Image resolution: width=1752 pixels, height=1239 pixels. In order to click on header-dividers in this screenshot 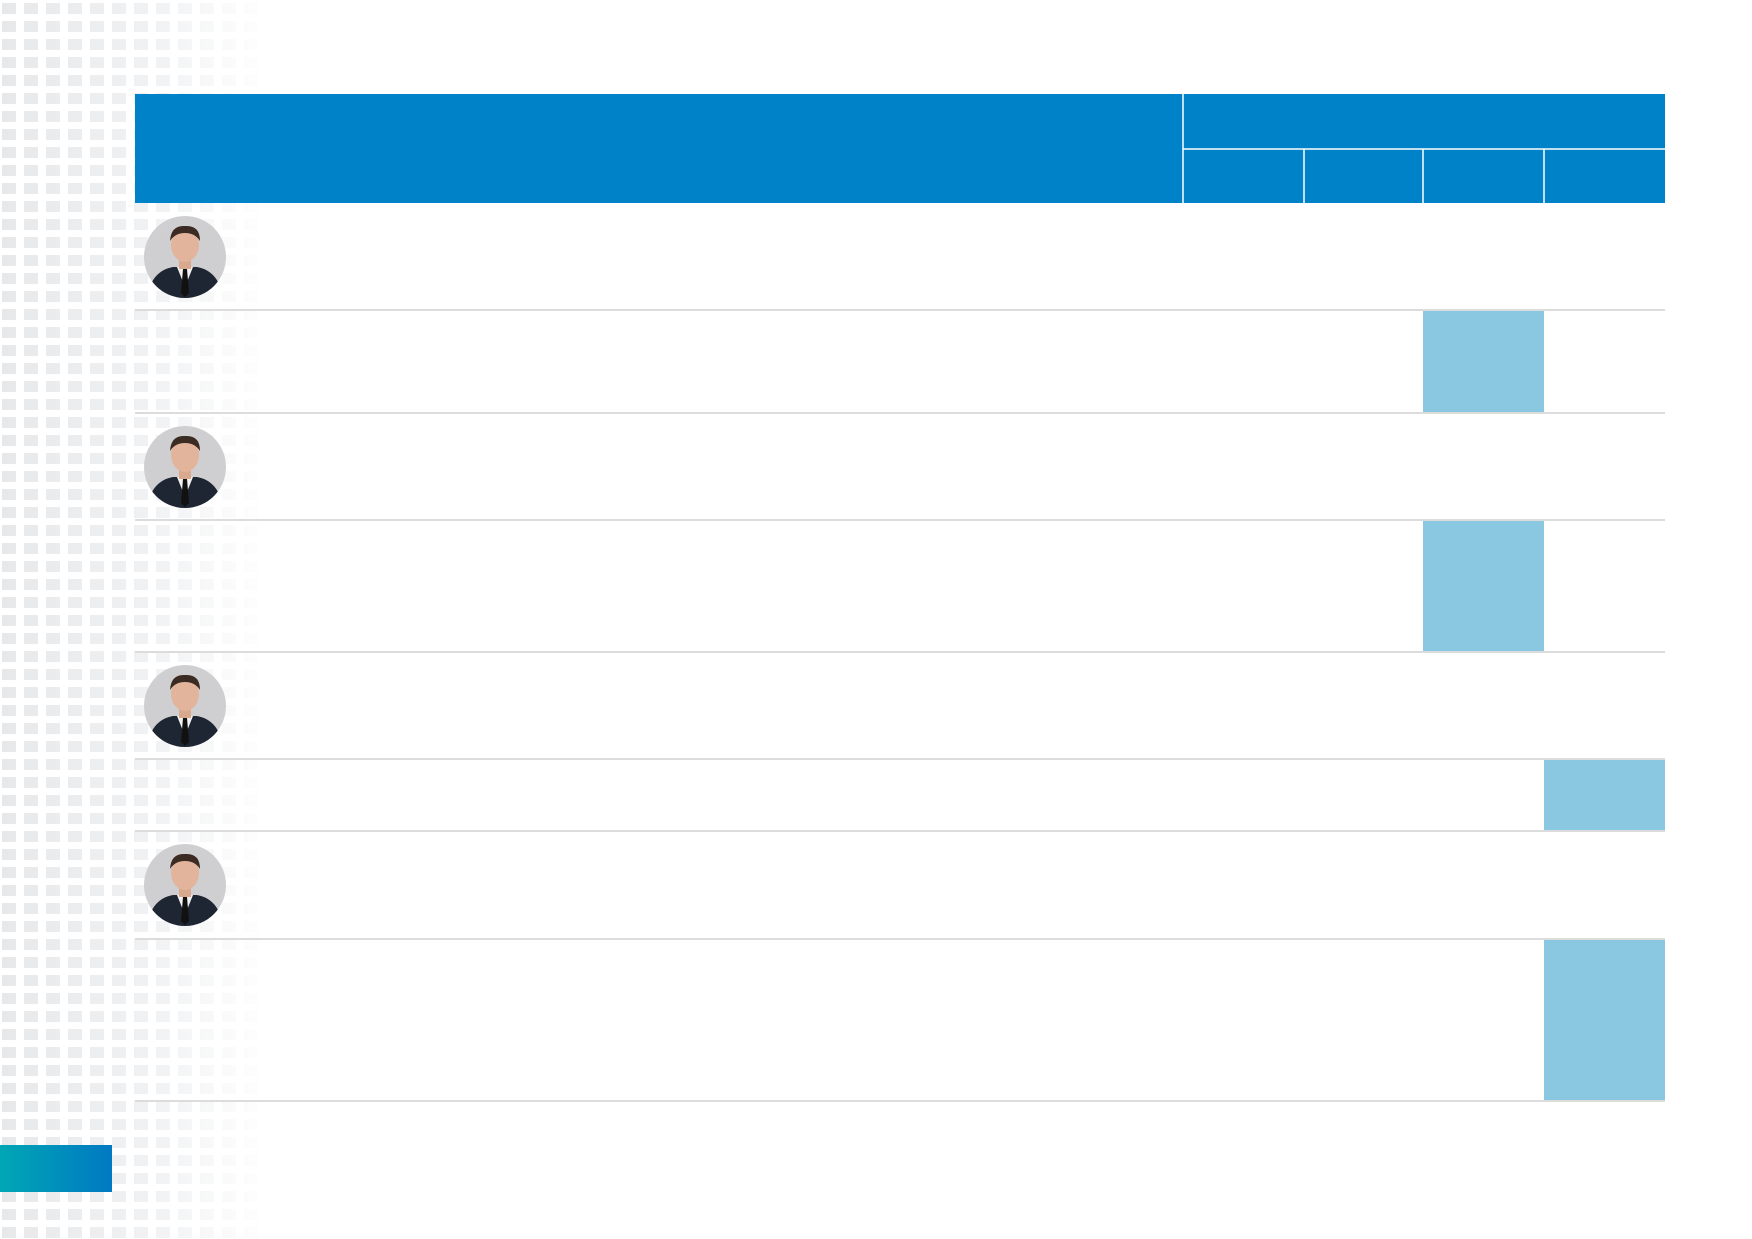, I will do `click(1423, 148)`.